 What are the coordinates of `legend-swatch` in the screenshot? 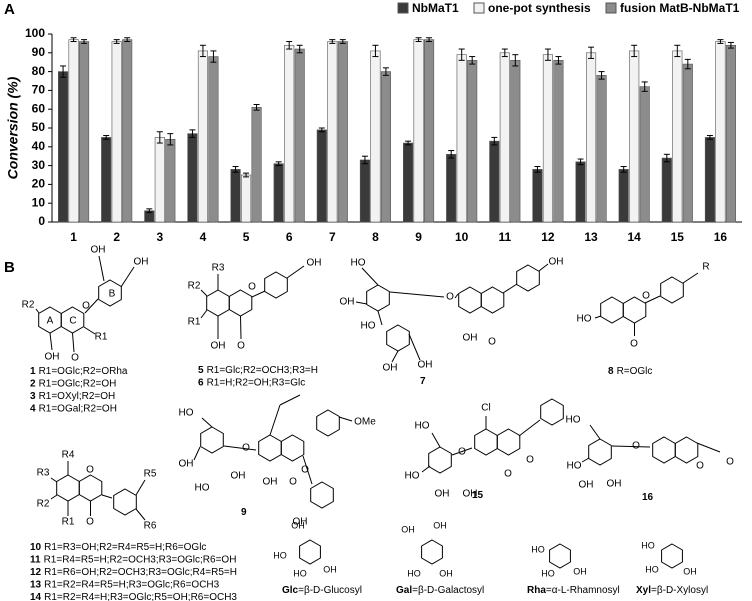 It's located at (611, 8).